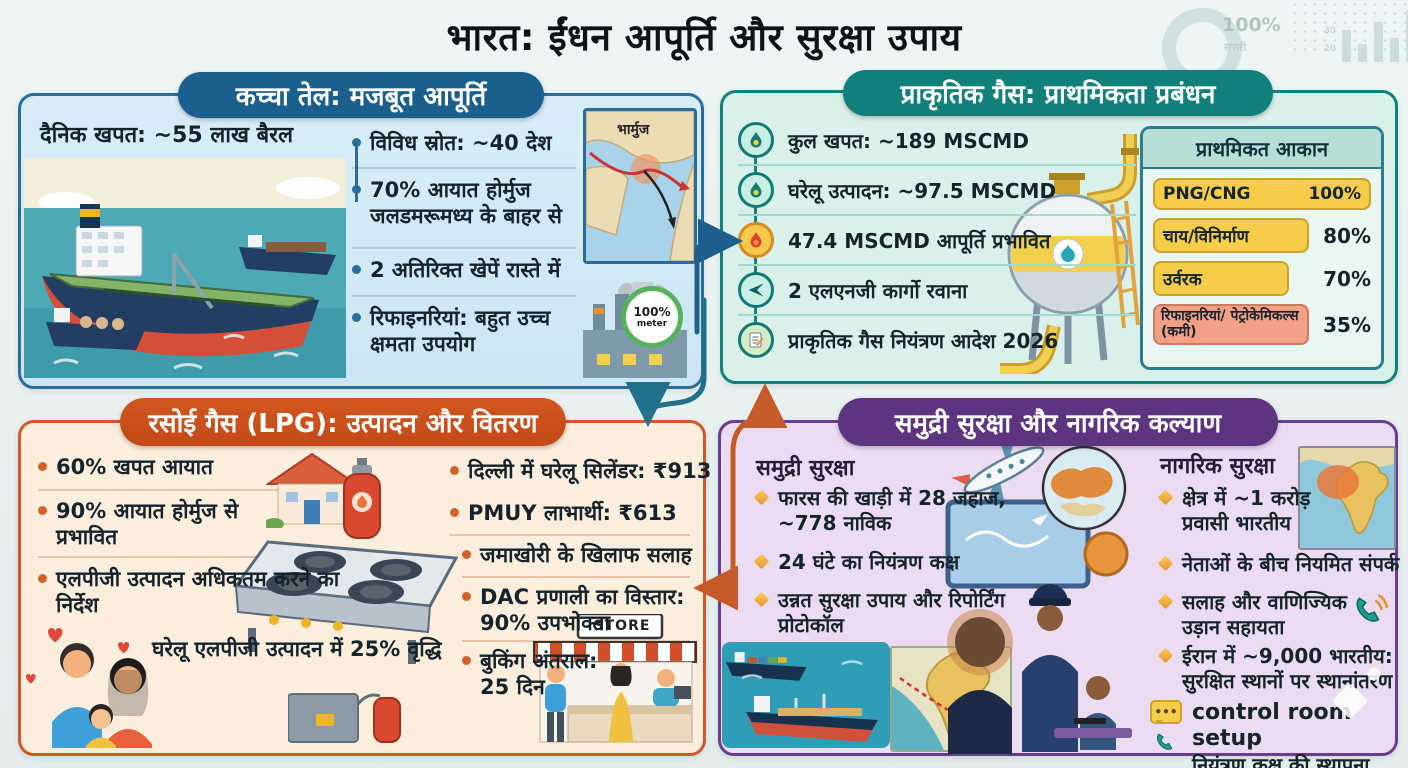 This screenshot has height=768, width=1408. Describe the element at coordinates (937, 191) in the screenshot. I see `list-item: घरेलू उत्पादन: ~97.5 MSCMD` at that location.